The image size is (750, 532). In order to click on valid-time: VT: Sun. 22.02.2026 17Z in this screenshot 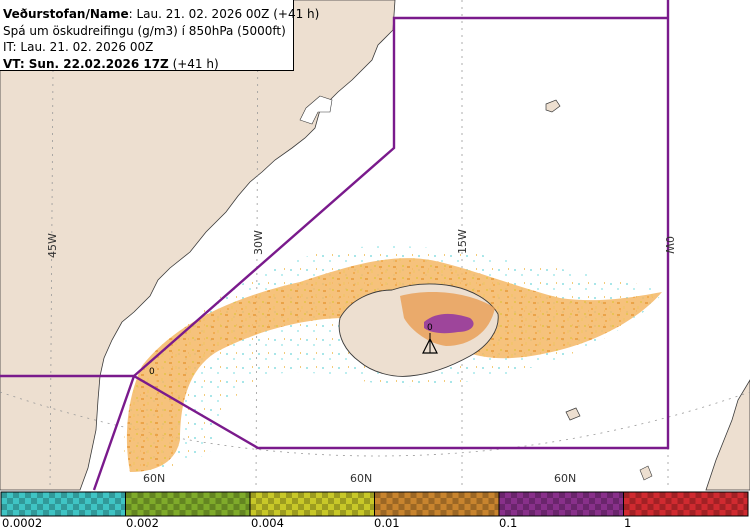, I will do `click(86, 63)`.